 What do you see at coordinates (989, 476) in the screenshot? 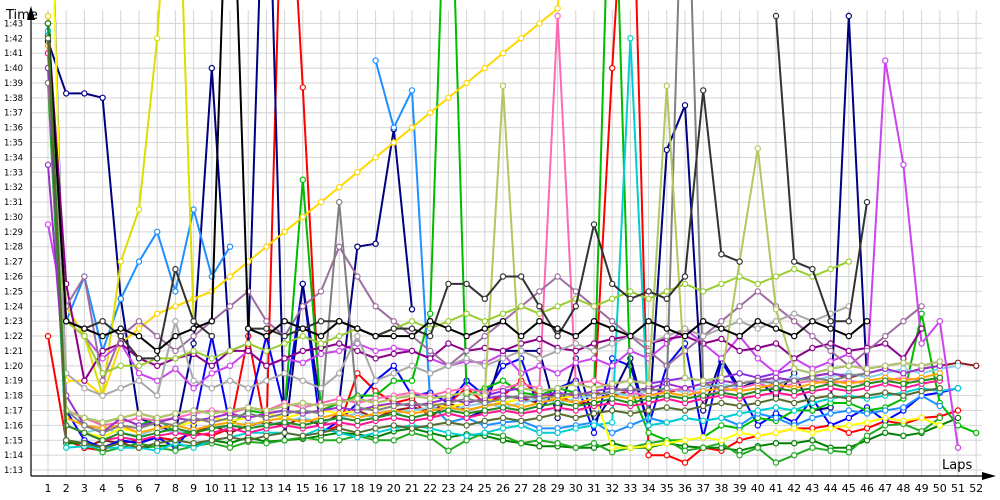
I see `x-axis-arrow-icon` at bounding box center [989, 476].